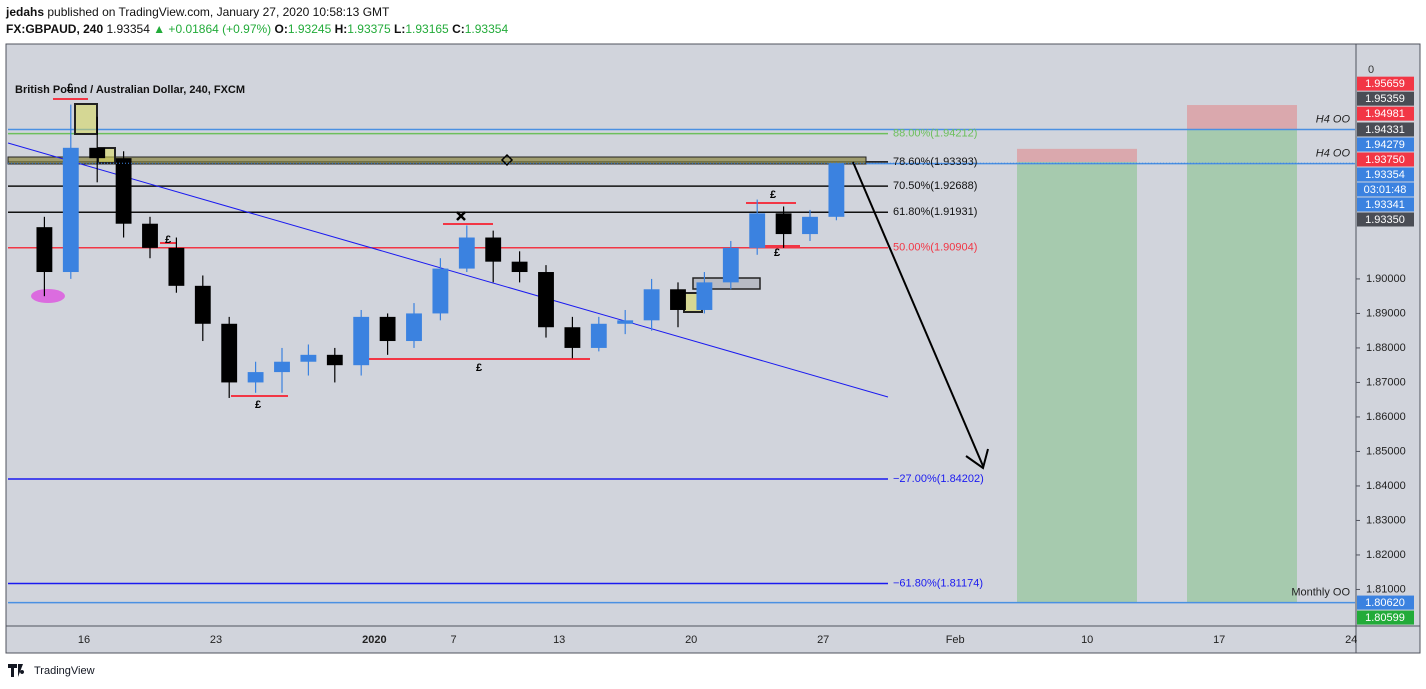 Image resolution: width=1426 pixels, height=689 pixels. Describe the element at coordinates (1386, 313) in the screenshot. I see `y-tick-label: 1.89000` at that location.